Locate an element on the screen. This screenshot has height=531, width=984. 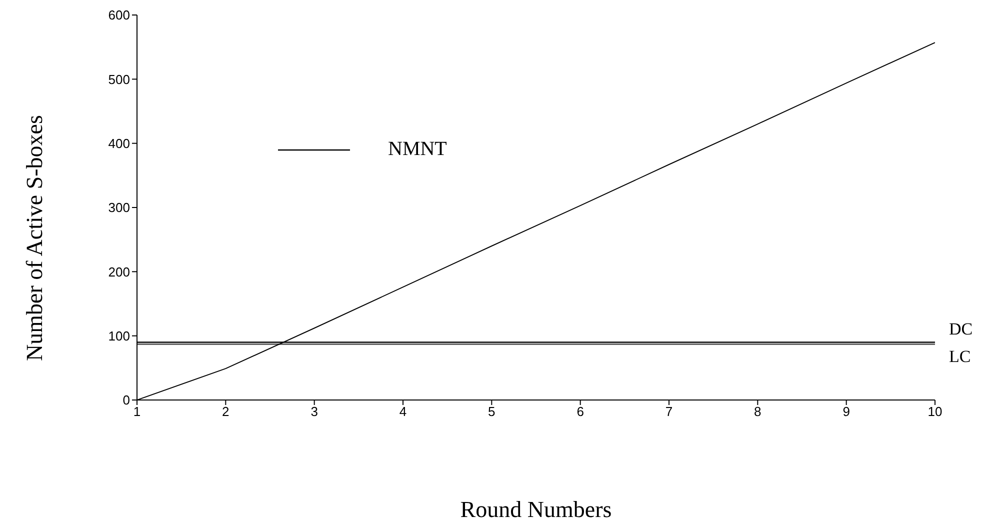
x-tick-label: 1 is located at coordinates (137, 412).